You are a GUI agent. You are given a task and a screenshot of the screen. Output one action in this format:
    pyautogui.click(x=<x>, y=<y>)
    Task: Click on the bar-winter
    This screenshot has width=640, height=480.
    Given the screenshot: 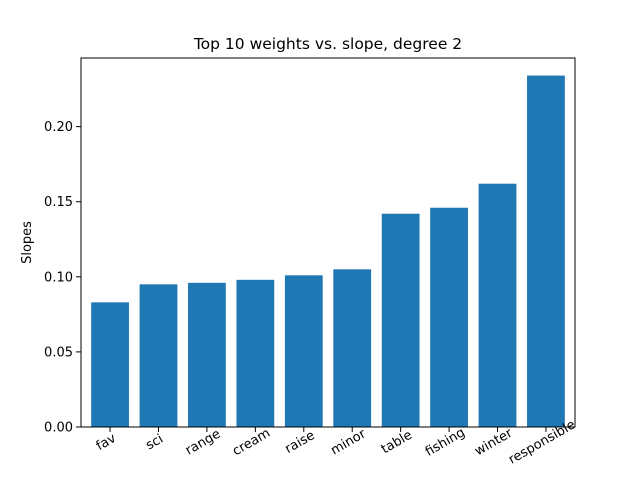 What is the action you would take?
    pyautogui.click(x=497, y=305)
    